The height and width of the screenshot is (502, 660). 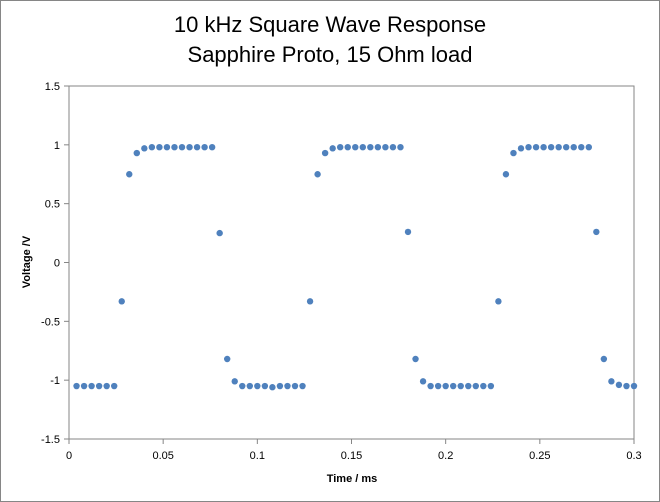 I want to click on x-tick-label: 0.3, so click(x=633, y=456).